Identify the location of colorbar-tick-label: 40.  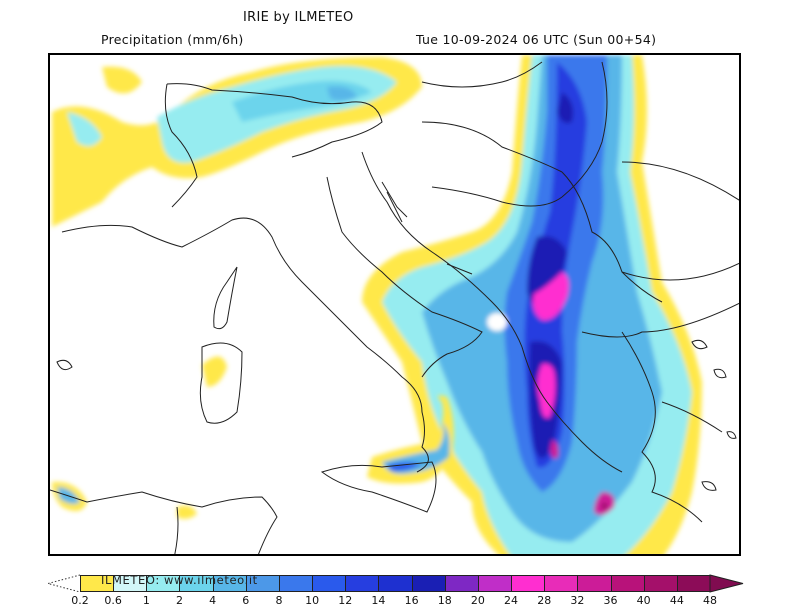
(643, 600).